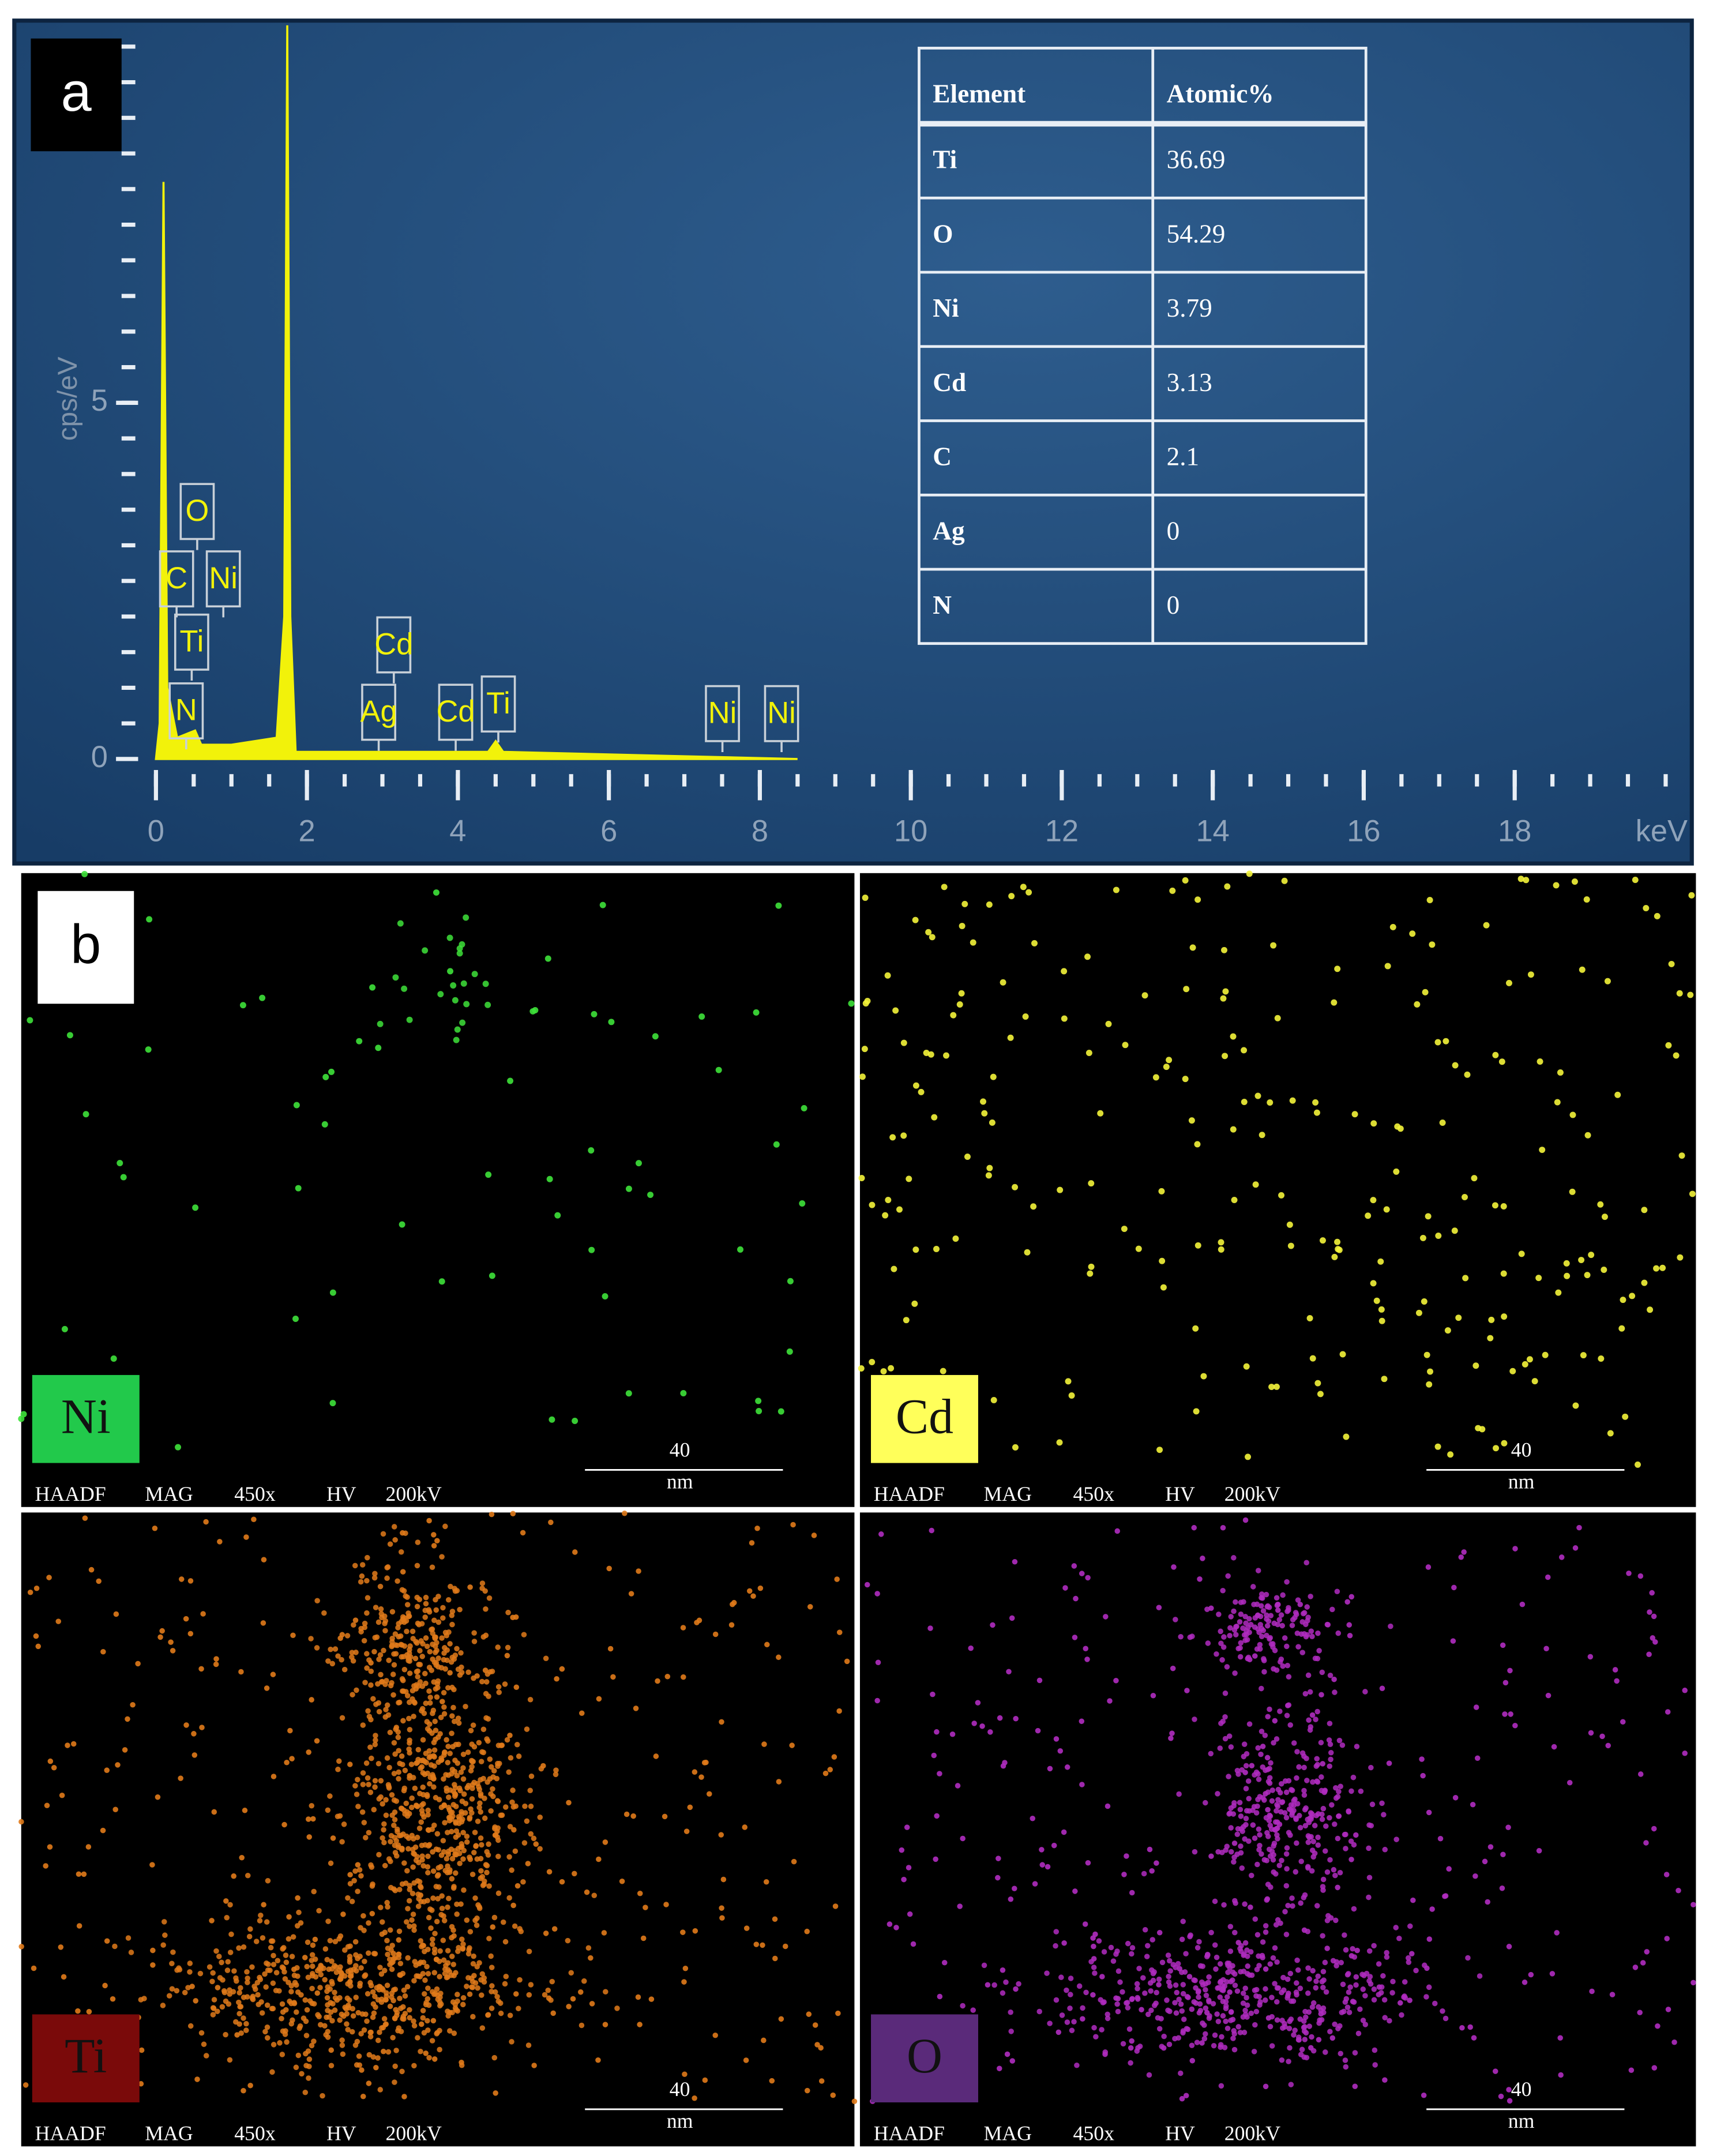 The width and height of the screenshot is (1713, 2156). Describe the element at coordinates (943, 233) in the screenshot. I see `table-cell: O` at that location.